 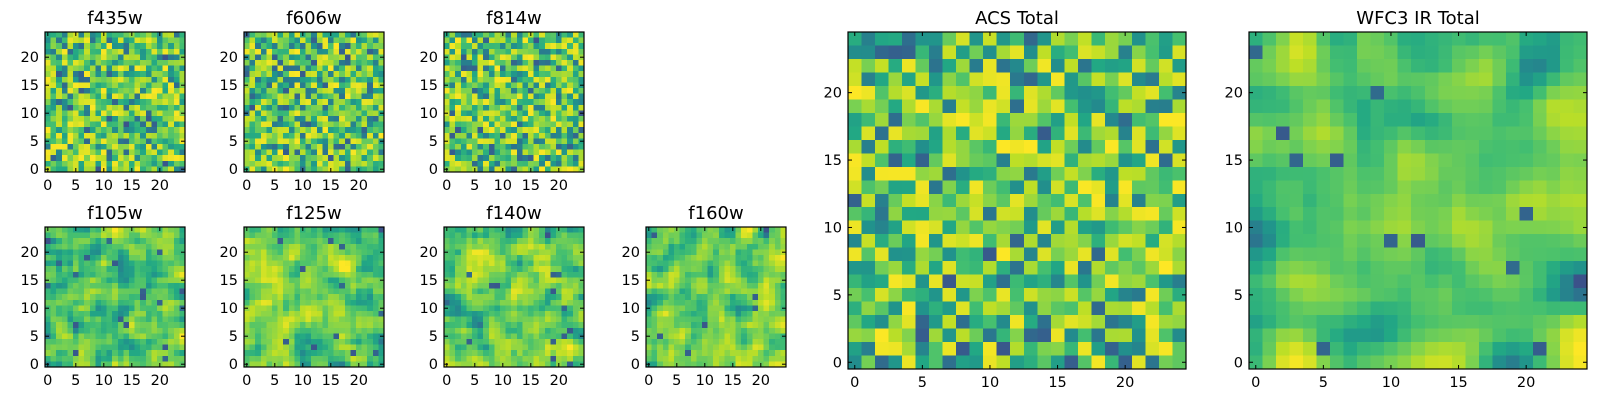 What do you see at coordinates (75, 186) in the screenshot?
I see `x-tick-label: 5` at bounding box center [75, 186].